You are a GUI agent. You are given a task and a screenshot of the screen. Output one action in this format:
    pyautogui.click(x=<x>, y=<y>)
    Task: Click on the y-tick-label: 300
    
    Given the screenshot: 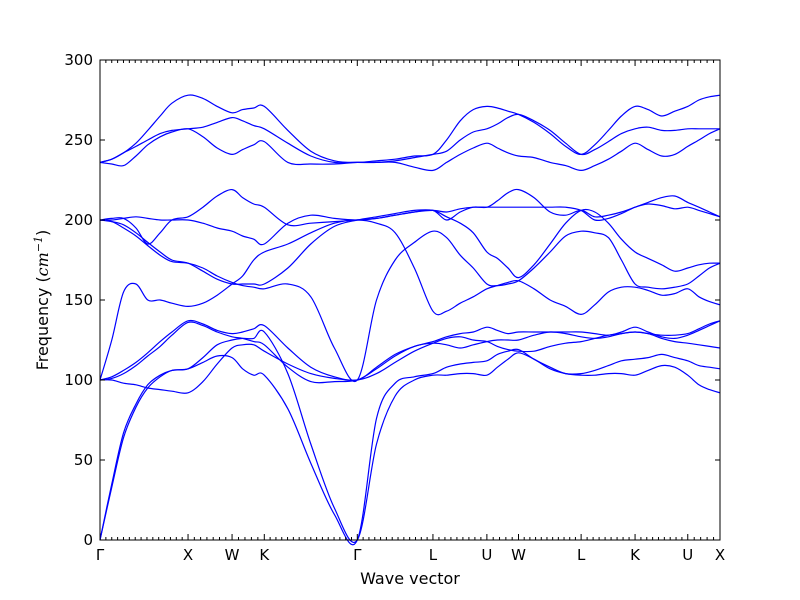 What is the action you would take?
    pyautogui.click(x=78, y=60)
    